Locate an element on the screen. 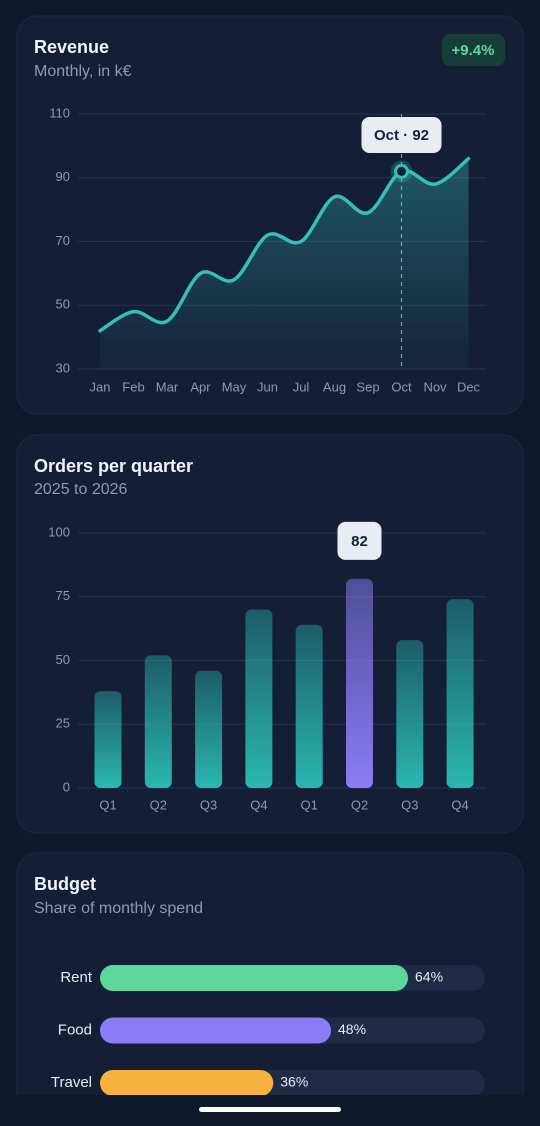  chart-title: Revenue is located at coordinates (71, 47).